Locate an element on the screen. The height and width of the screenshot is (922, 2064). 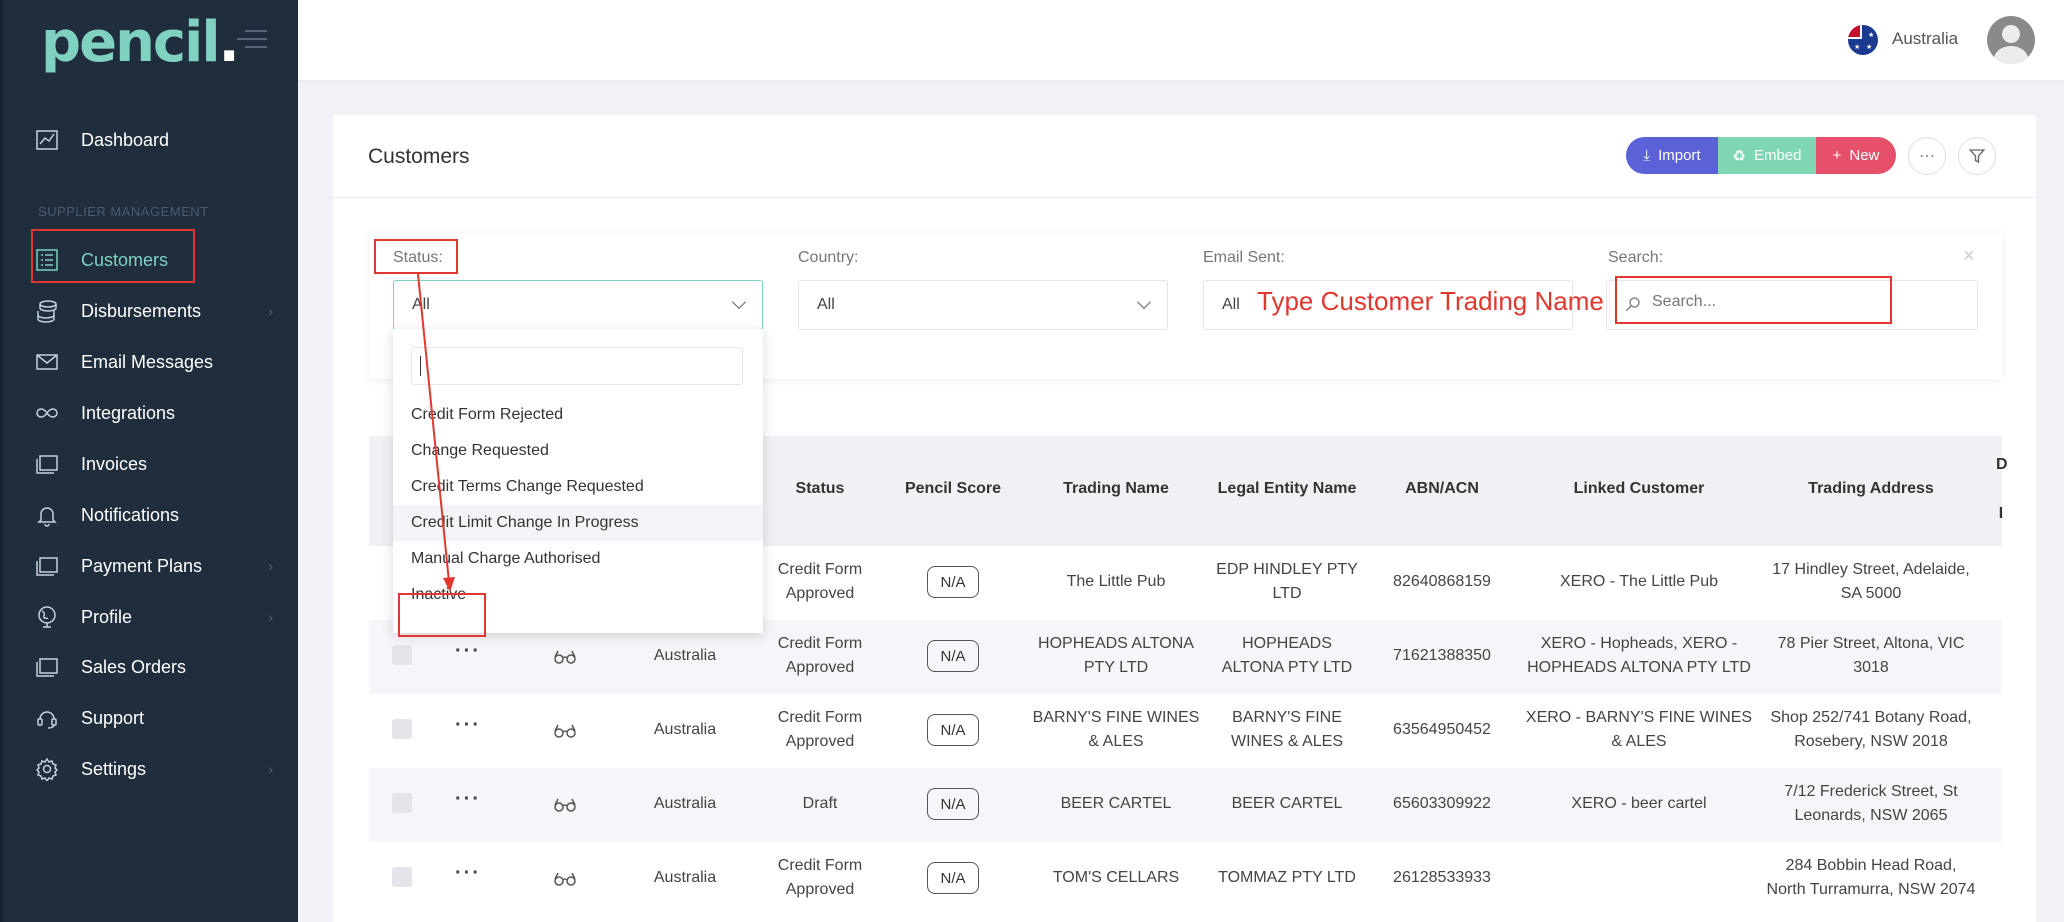
coins-icon is located at coordinates (47, 311).